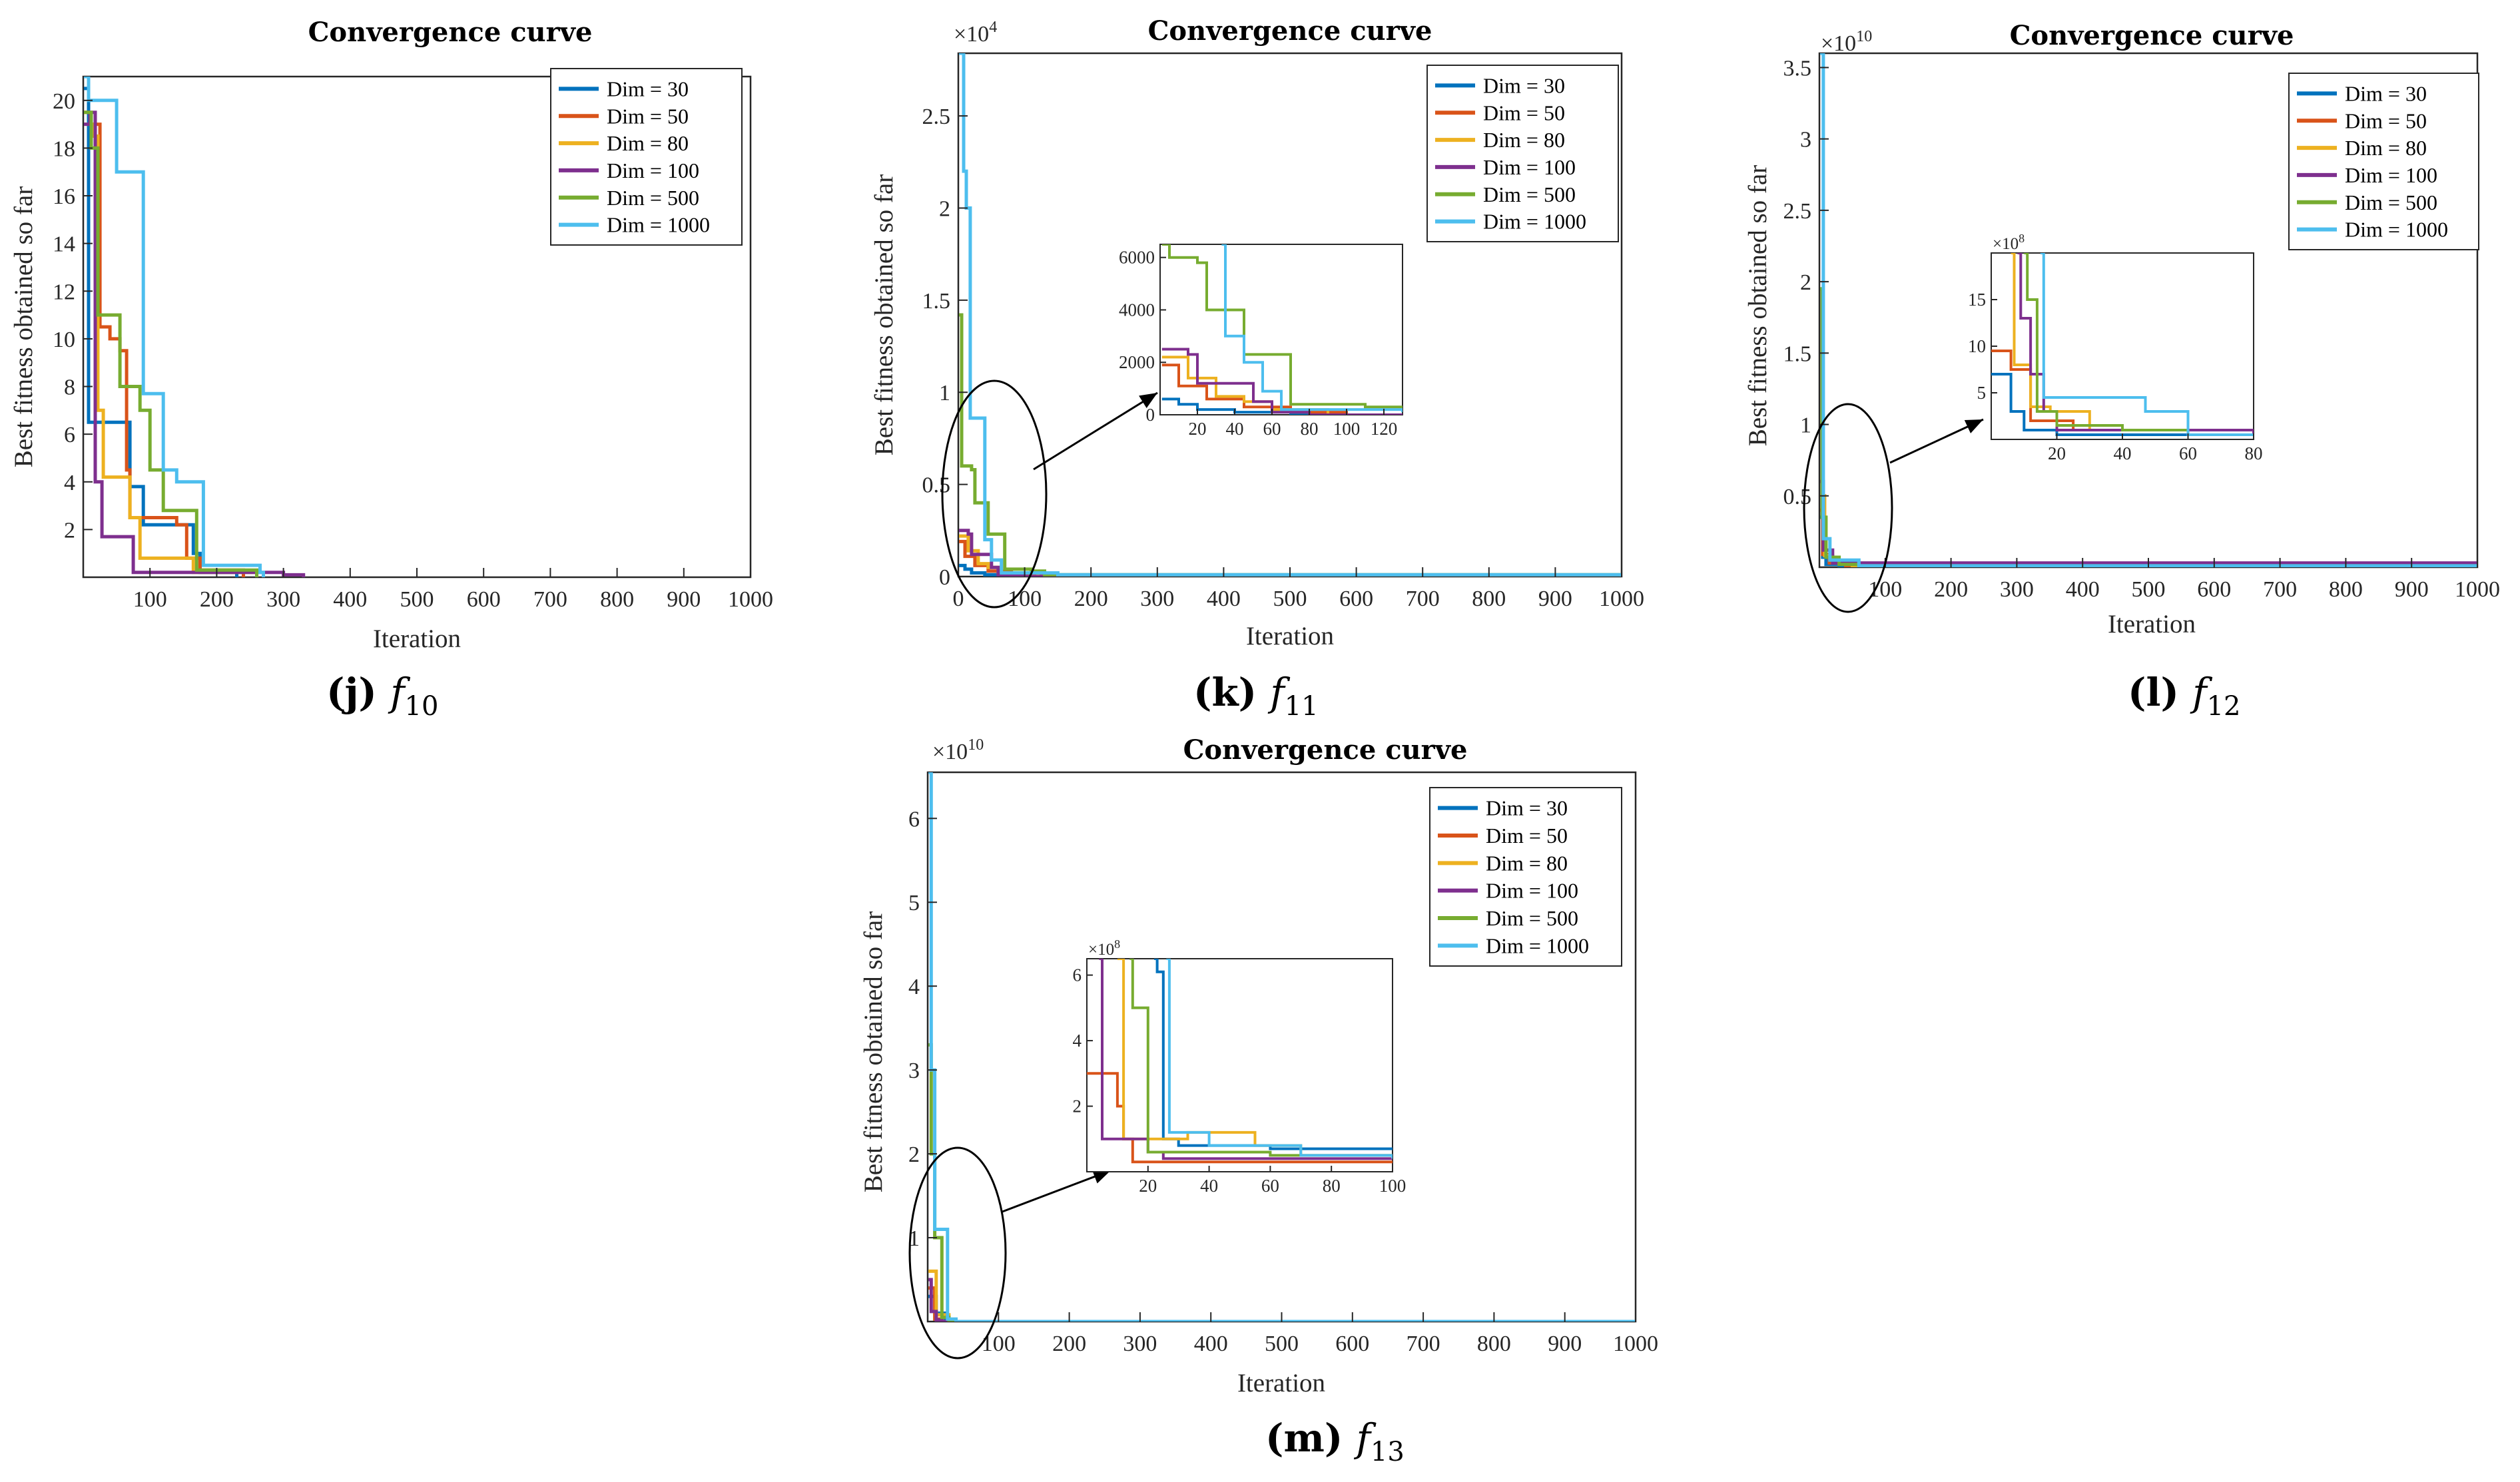 The image size is (2520, 1482). I want to click on x-tick-label: 400, so click(1211, 1344).